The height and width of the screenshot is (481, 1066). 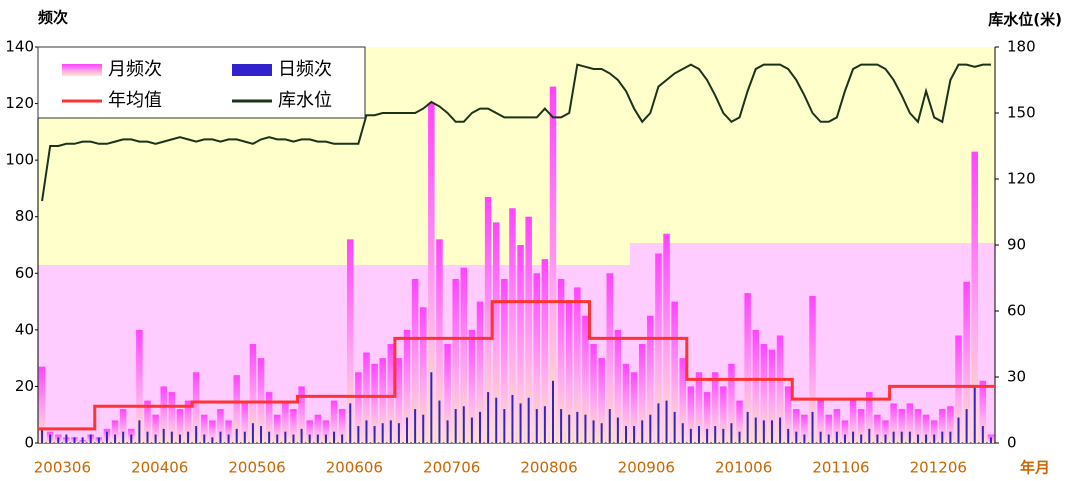 I want to click on legend-label: 日频次, so click(x=305, y=69).